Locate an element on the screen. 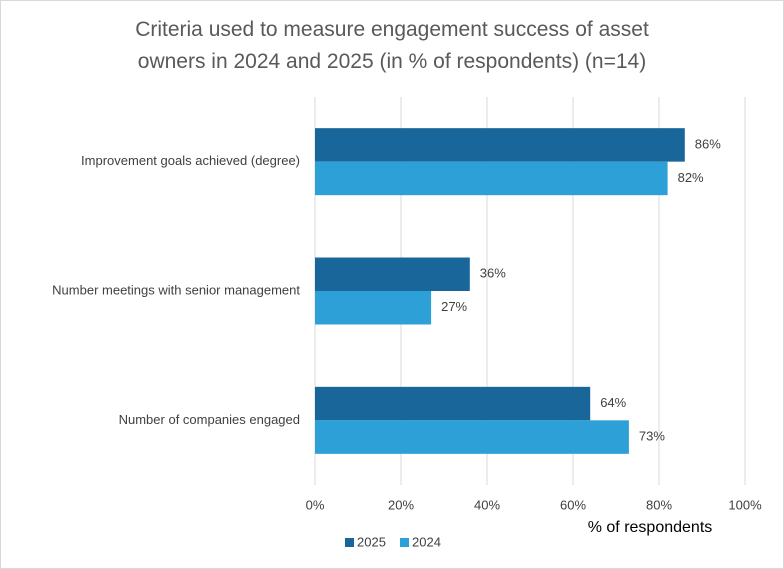 The height and width of the screenshot is (569, 784). x-tick-label: 80% is located at coordinates (659, 504).